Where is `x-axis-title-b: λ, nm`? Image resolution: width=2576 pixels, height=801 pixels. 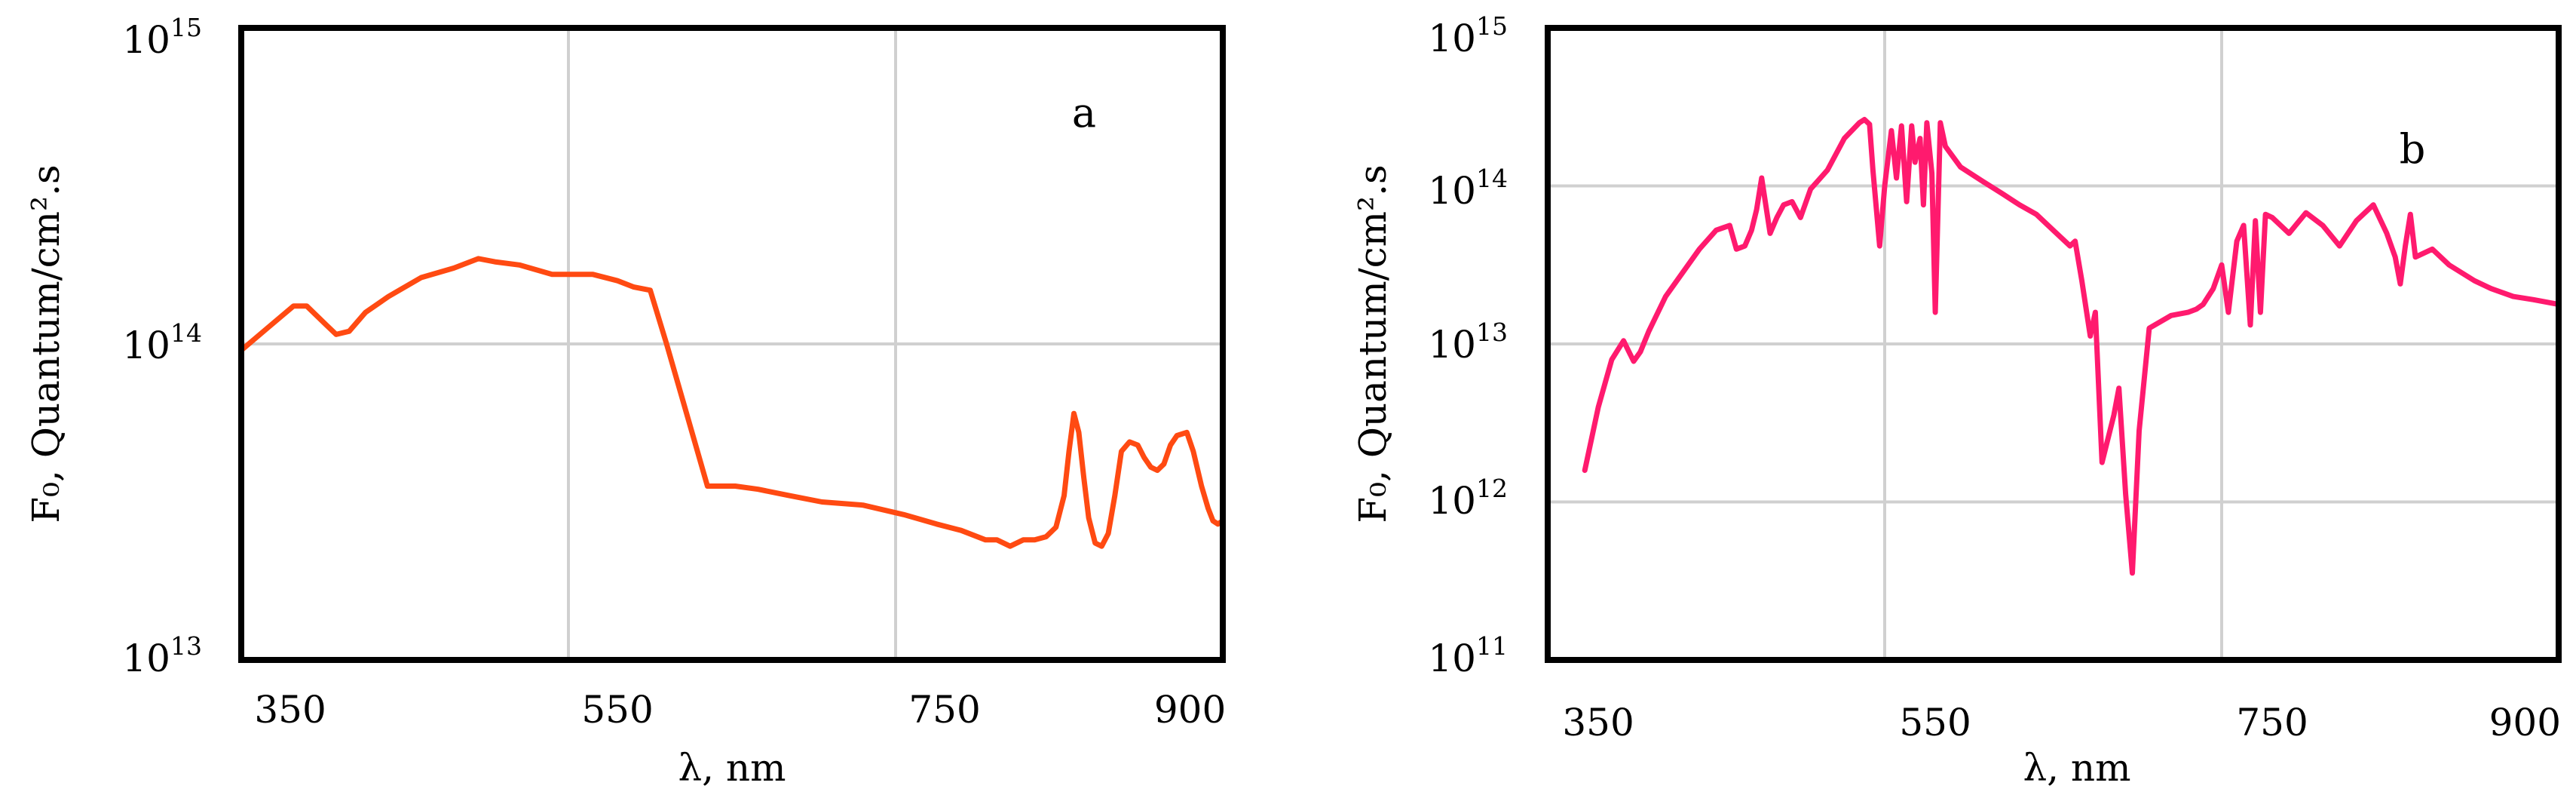
x-axis-title-b: λ, nm is located at coordinates (2076, 768).